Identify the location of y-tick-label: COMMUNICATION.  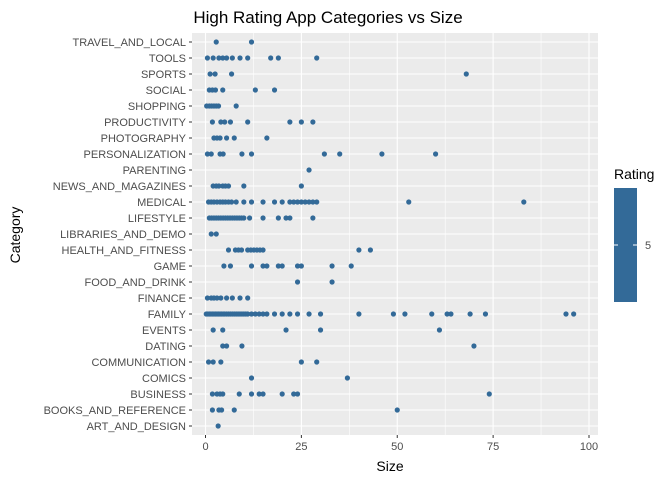
(138, 363).